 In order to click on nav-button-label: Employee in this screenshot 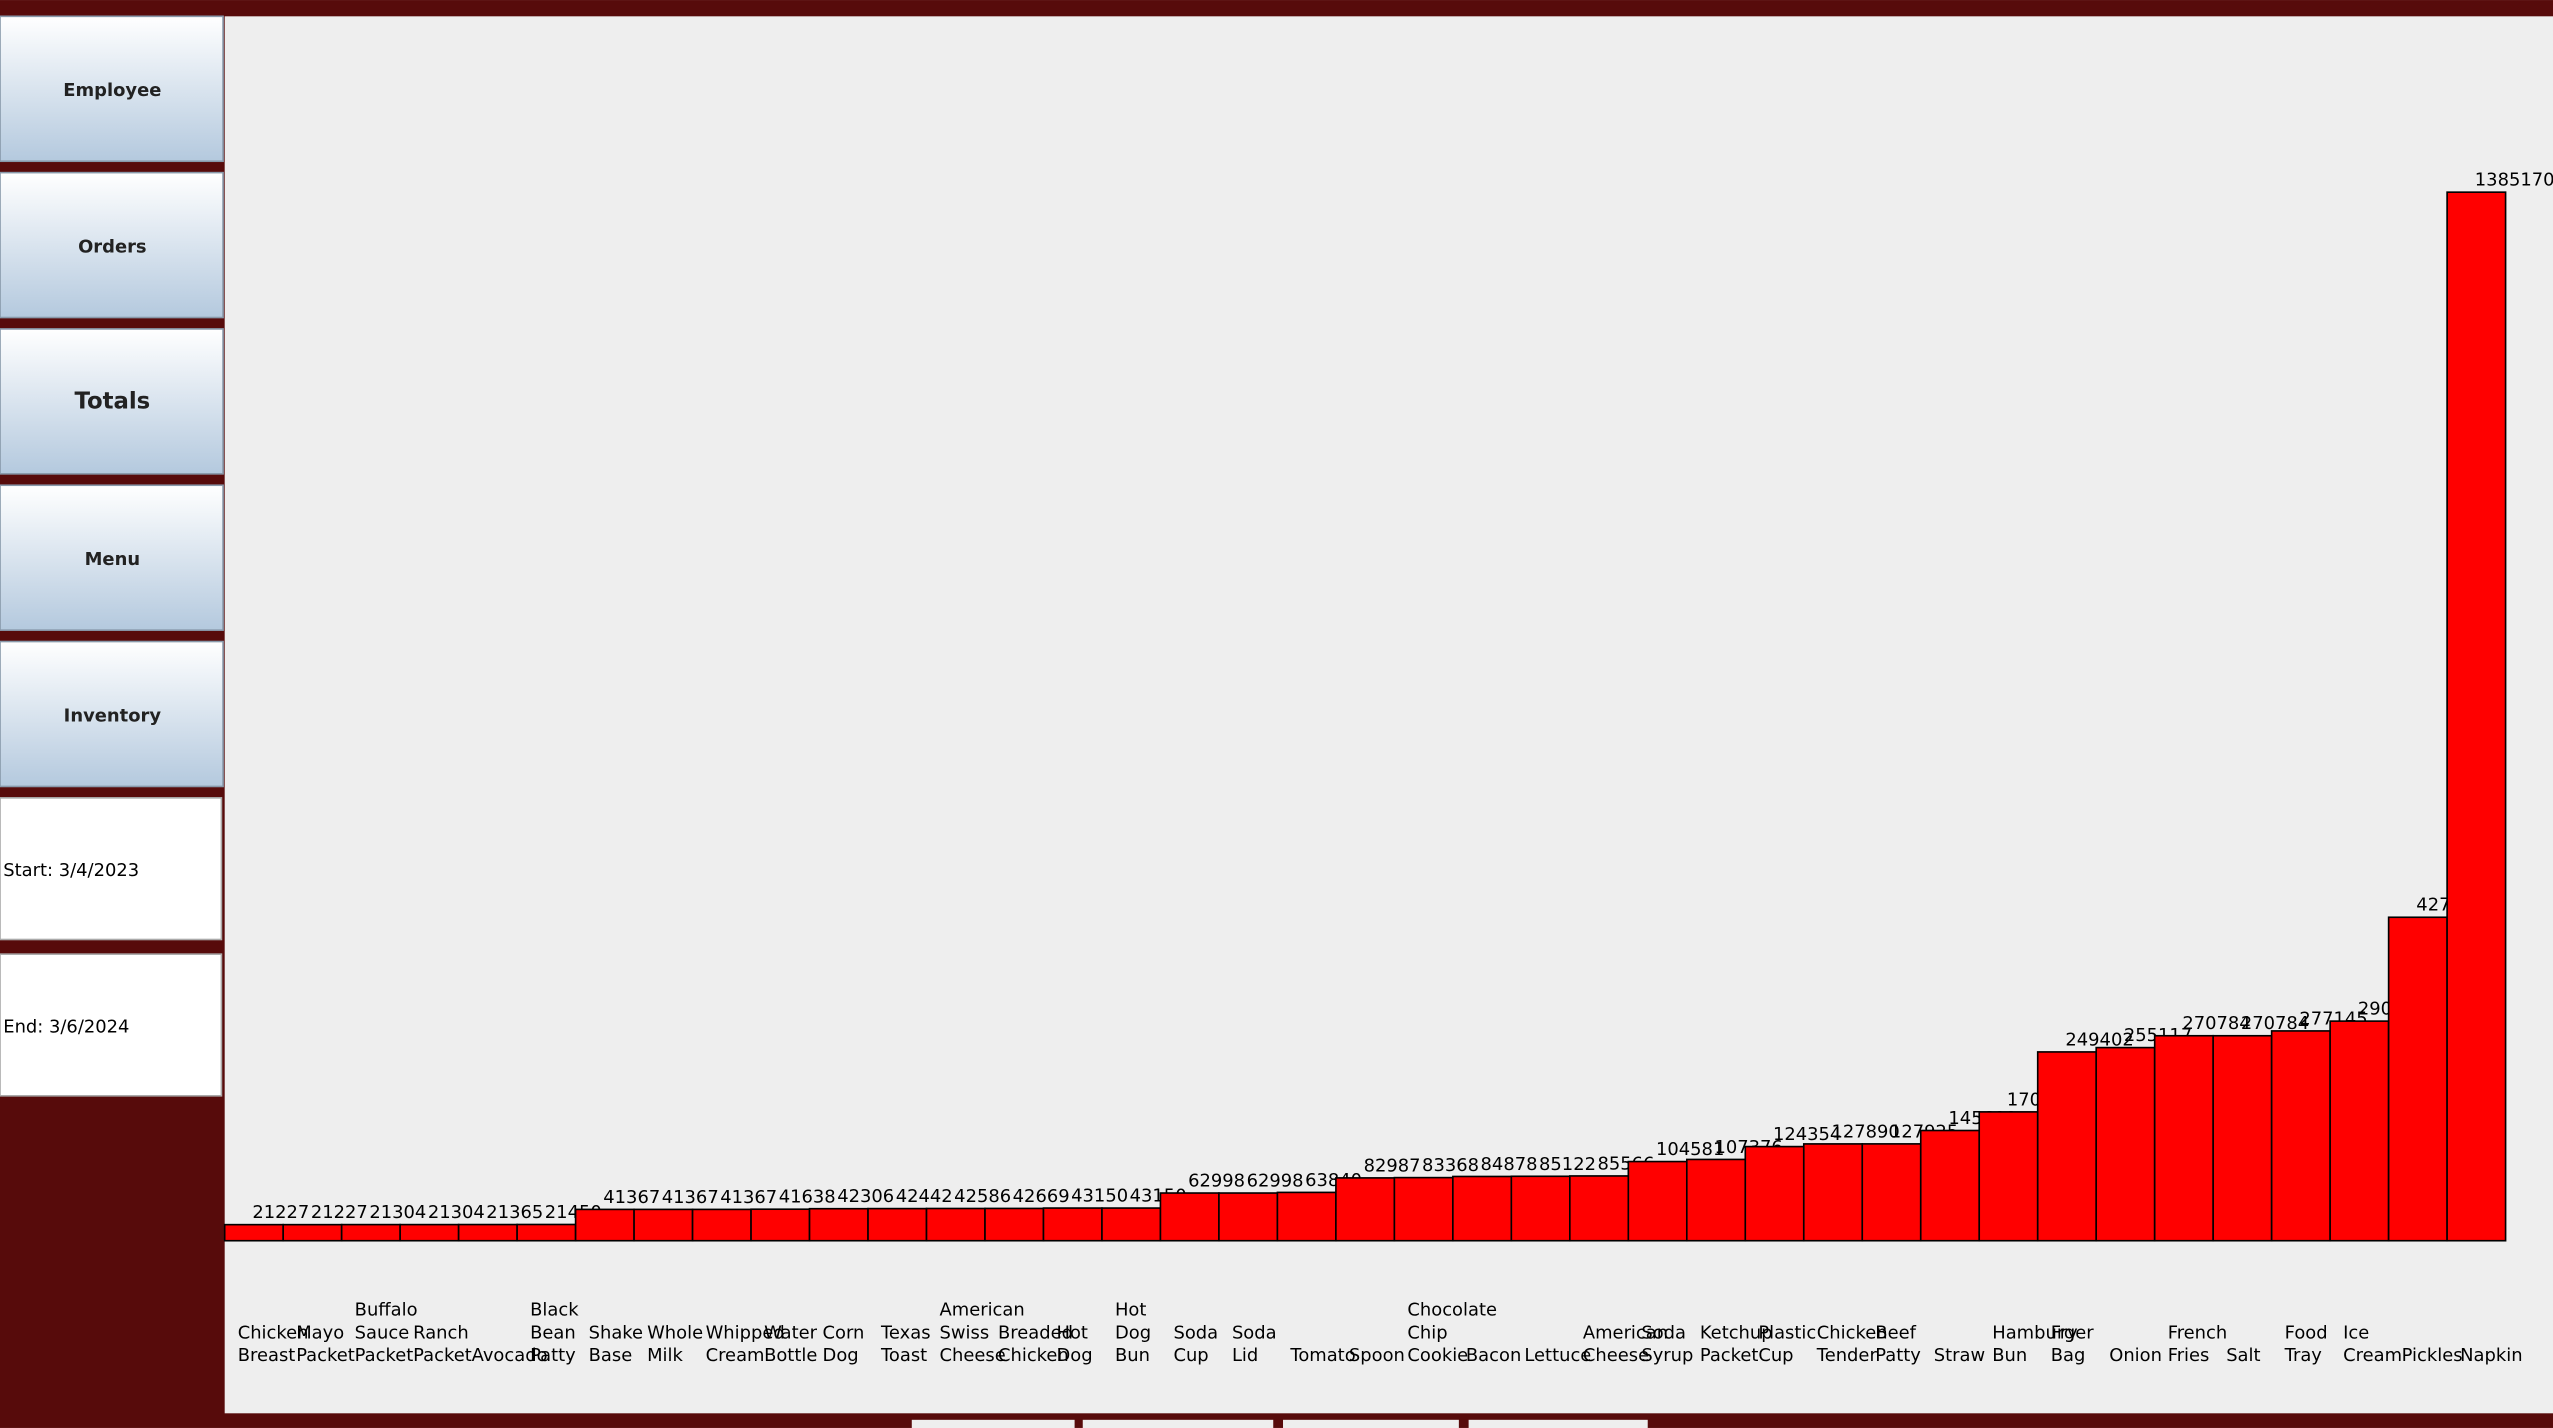, I will do `click(112, 90)`.